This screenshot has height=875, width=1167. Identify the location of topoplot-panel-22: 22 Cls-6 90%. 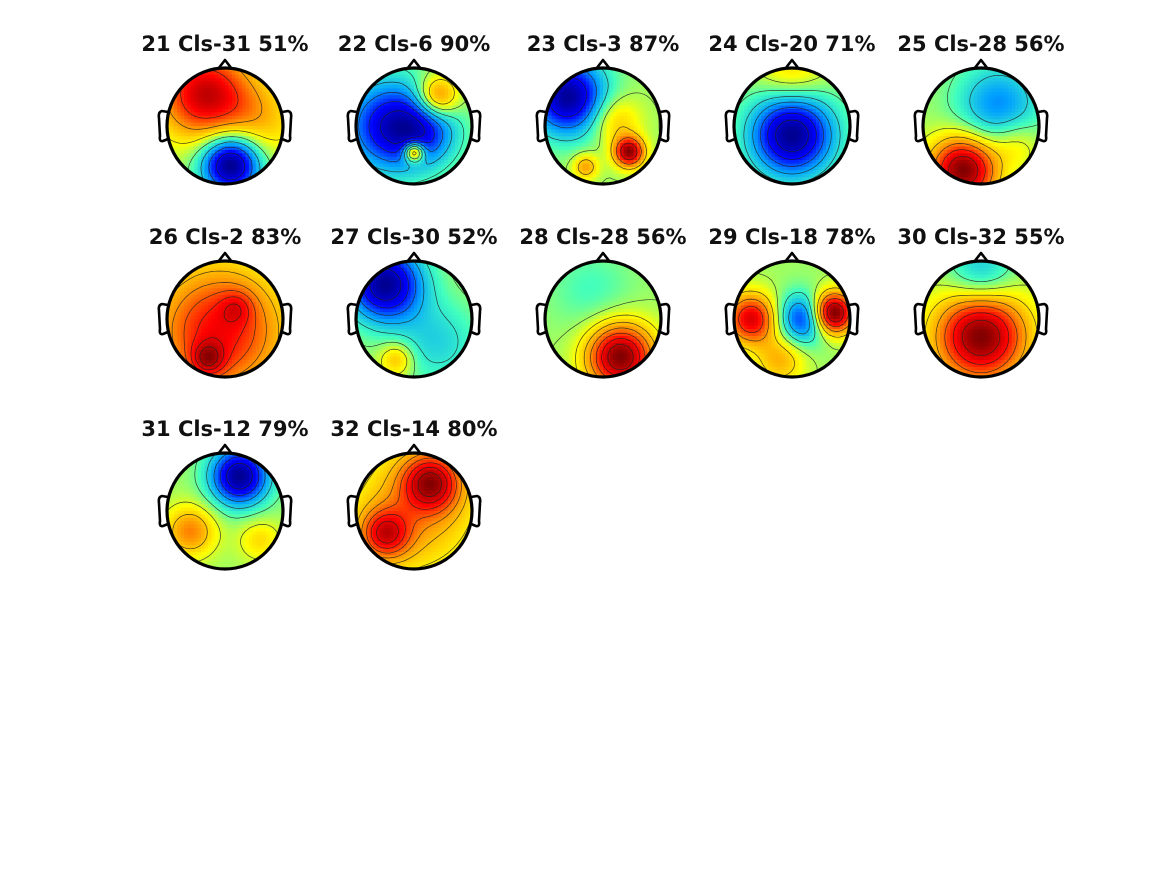
(414, 118).